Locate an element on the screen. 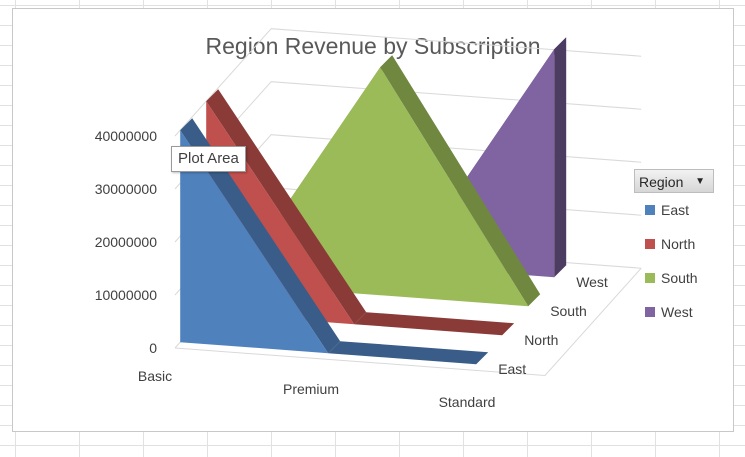  y-tick-label: 40000000 is located at coordinates (126, 136).